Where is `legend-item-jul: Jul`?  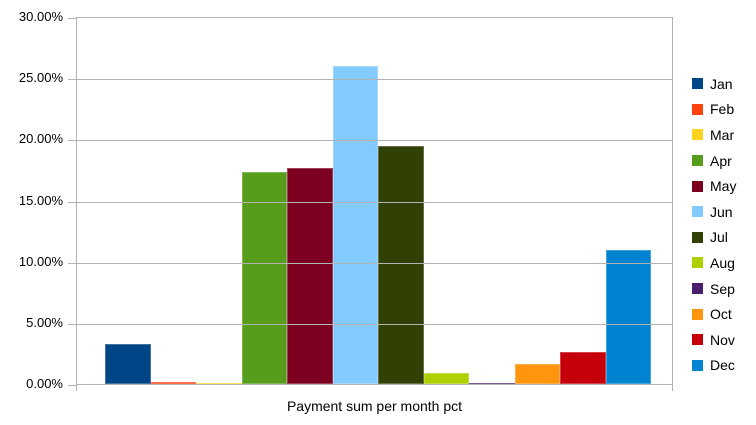
legend-item-jul: Jul is located at coordinates (714, 238).